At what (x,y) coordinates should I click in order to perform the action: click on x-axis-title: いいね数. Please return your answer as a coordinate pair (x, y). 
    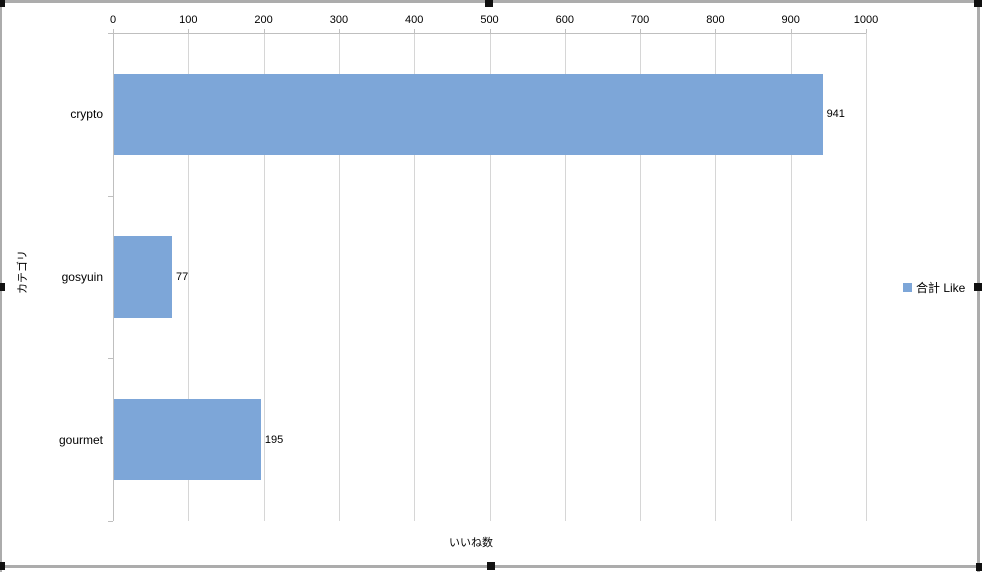
    Looking at the image, I should click on (471, 543).